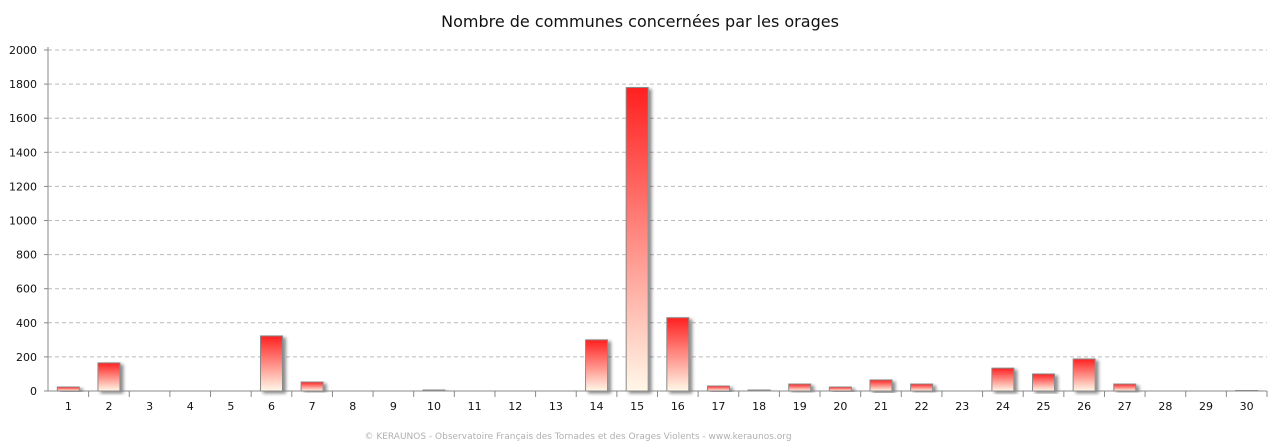 This screenshot has height=447, width=1281. What do you see at coordinates (678, 406) in the screenshot?
I see `x-tick-label: 16` at bounding box center [678, 406].